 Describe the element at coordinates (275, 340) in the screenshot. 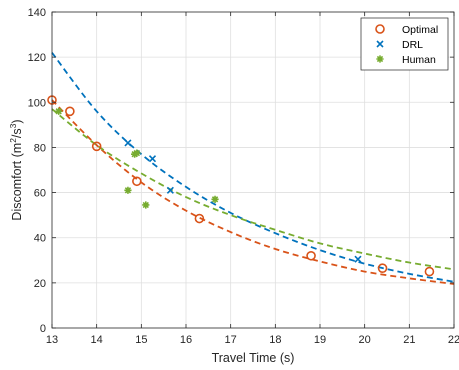

I see `x-tick-label: 18` at that location.